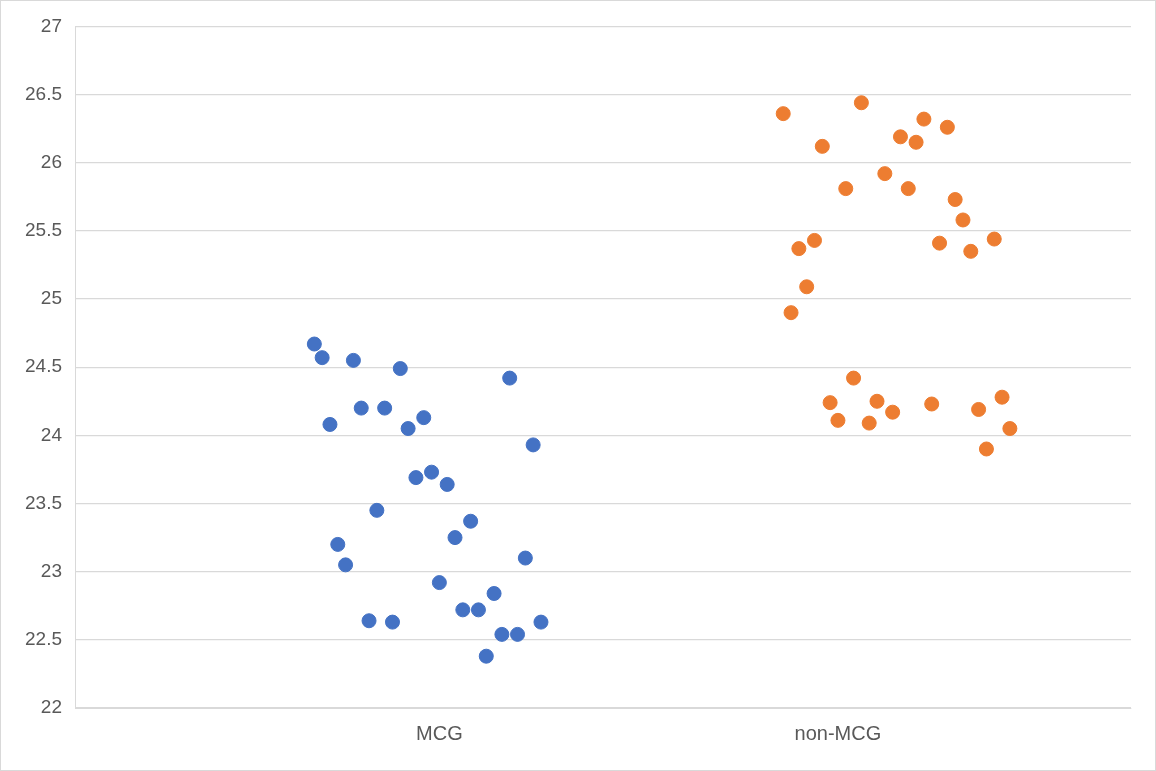  What do you see at coordinates (43, 93) in the screenshot?
I see `y-tick-label: 26.5` at bounding box center [43, 93].